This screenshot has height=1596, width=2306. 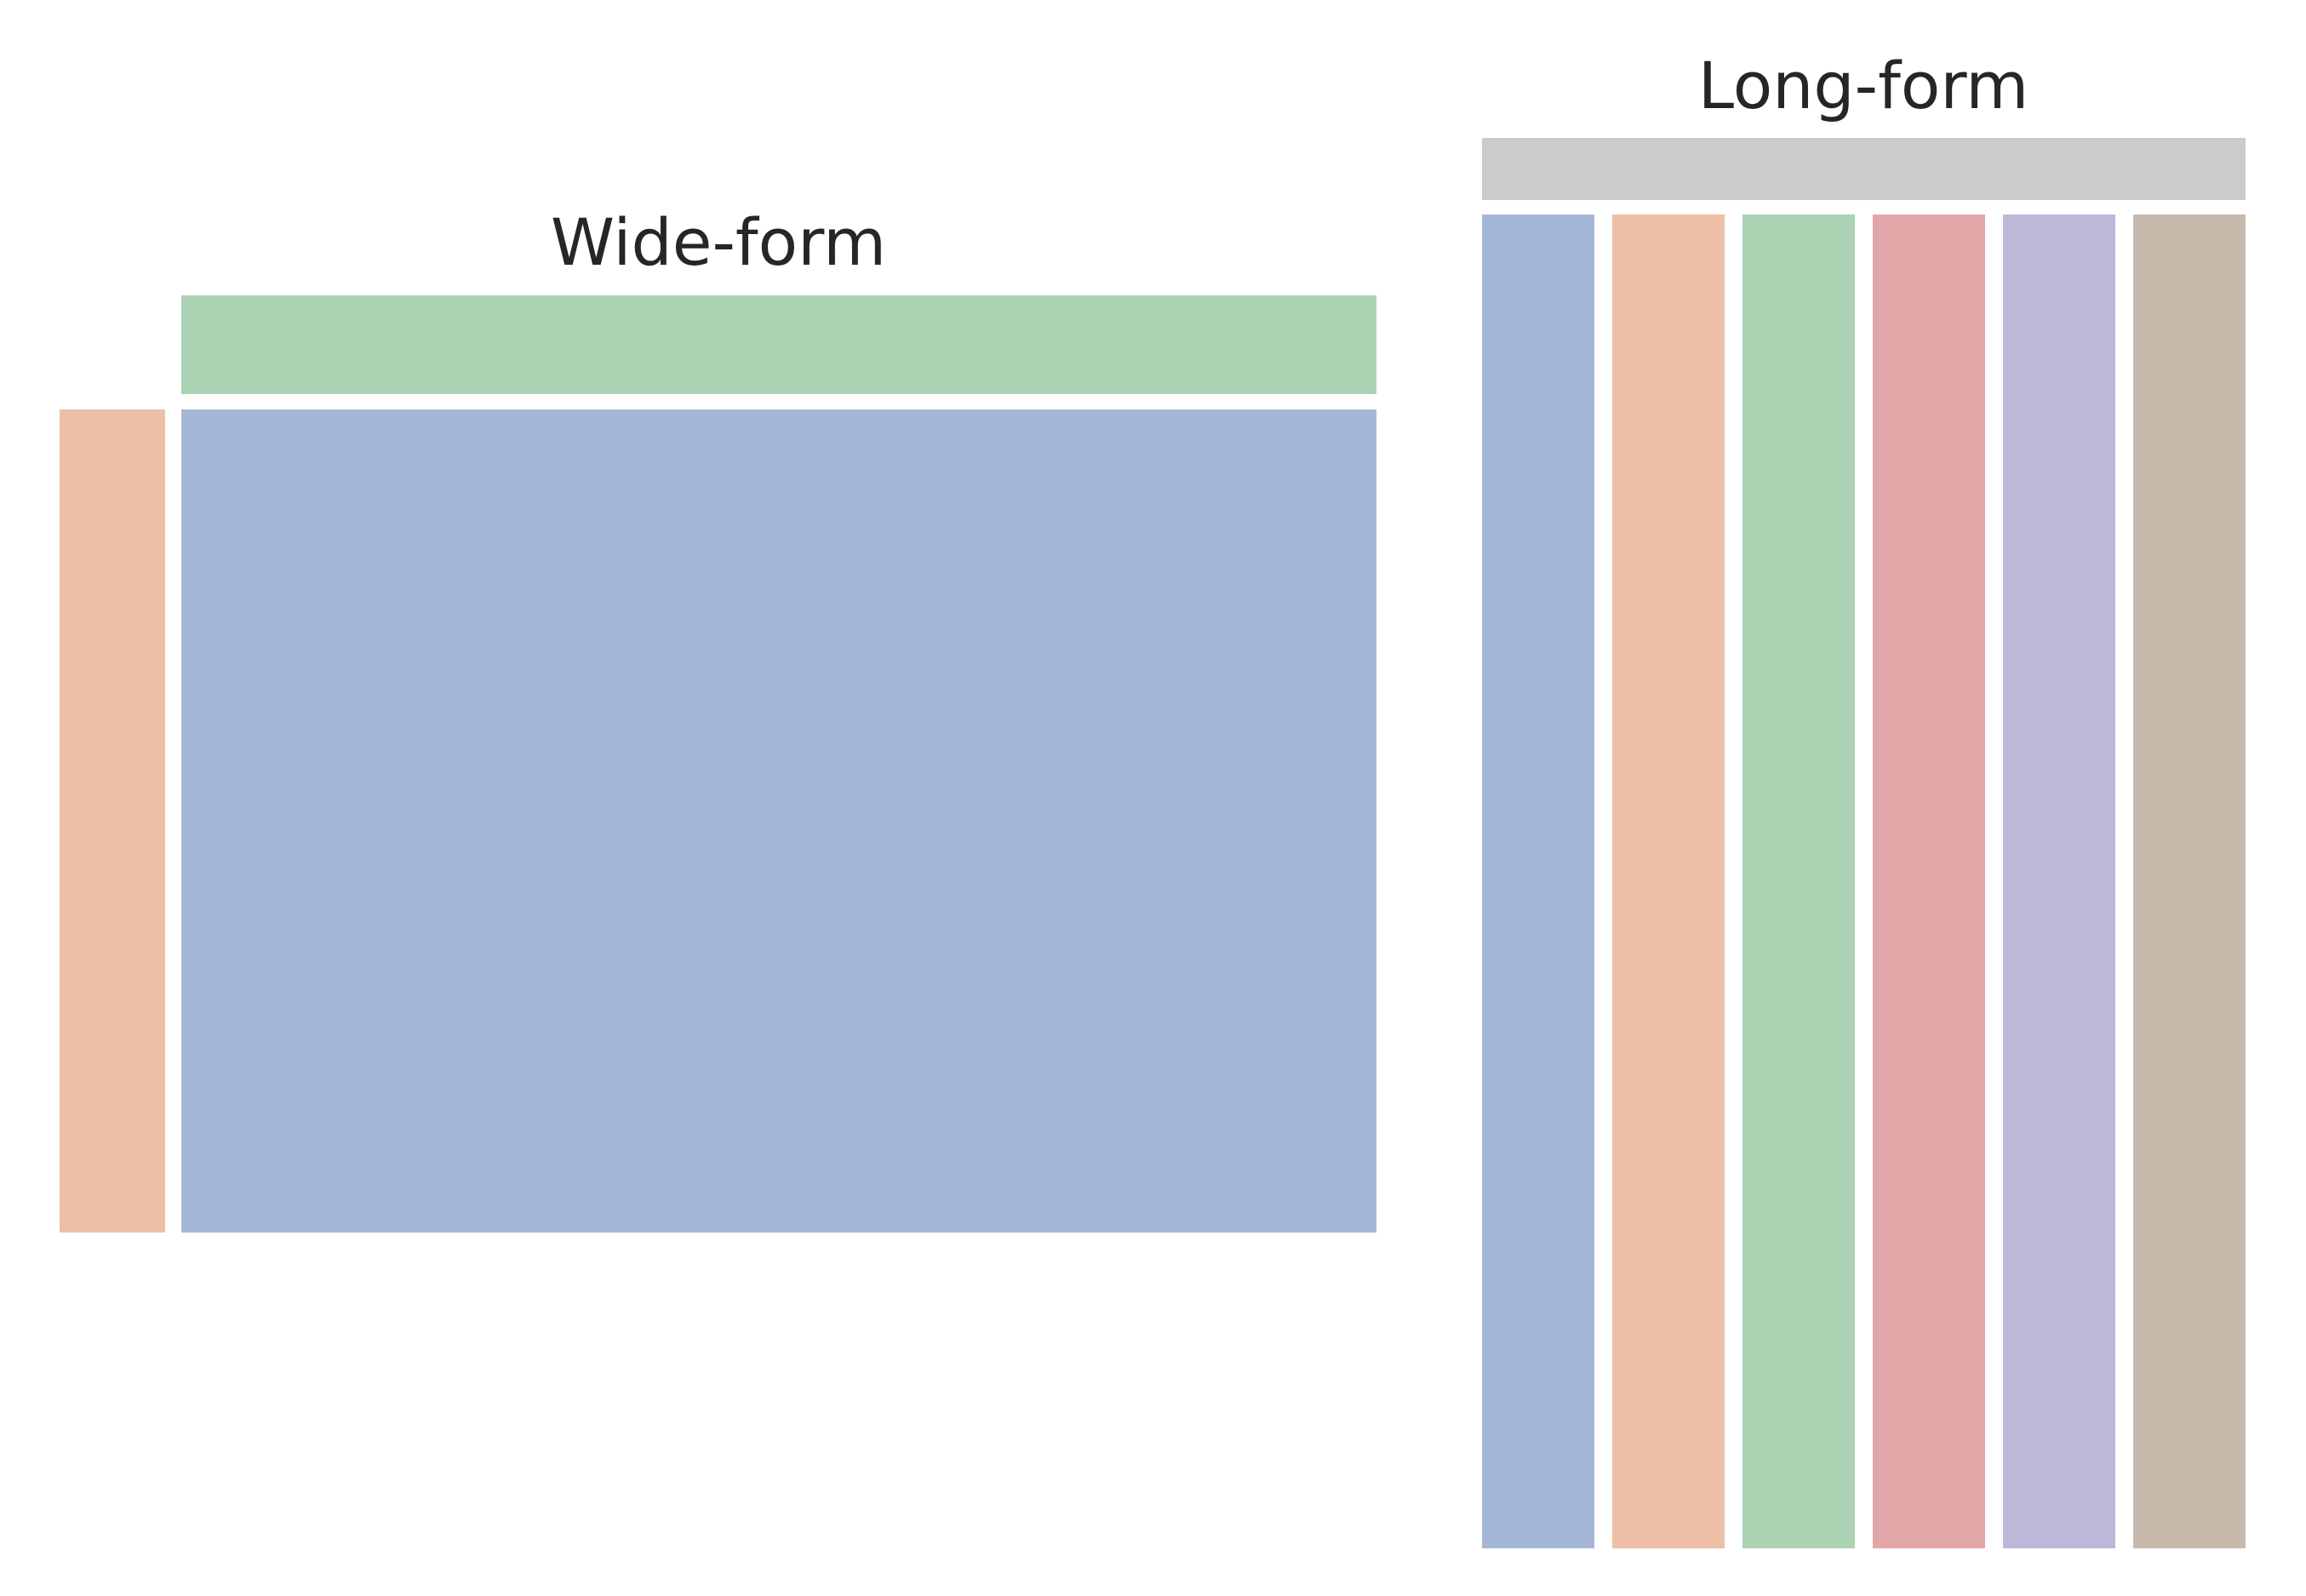 I want to click on wide-form-header-block, so click(x=778, y=344).